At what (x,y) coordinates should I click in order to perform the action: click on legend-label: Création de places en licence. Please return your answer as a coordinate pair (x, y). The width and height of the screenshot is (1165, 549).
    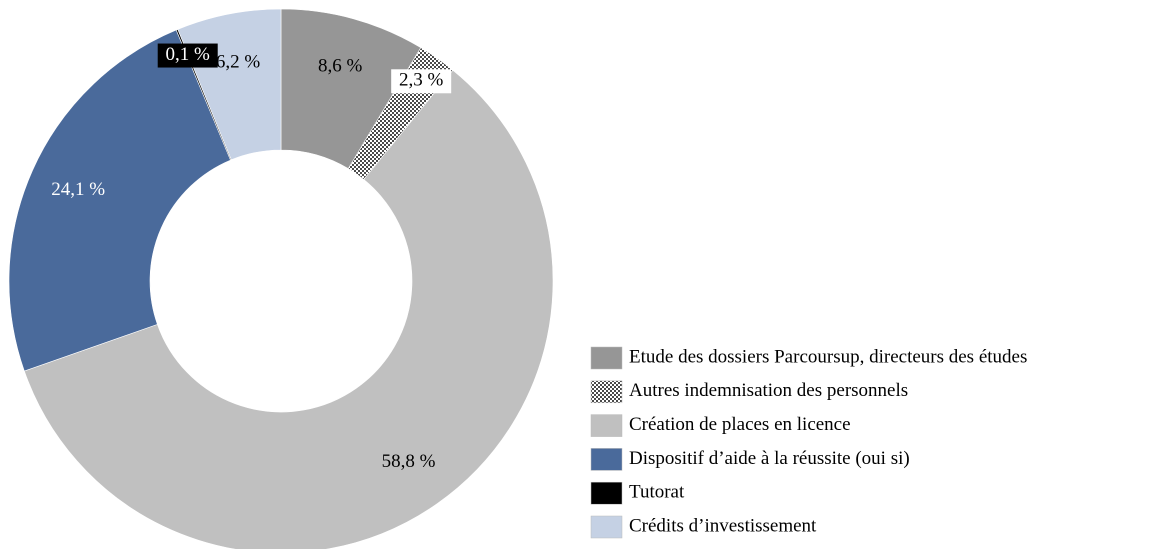
    Looking at the image, I should click on (740, 424).